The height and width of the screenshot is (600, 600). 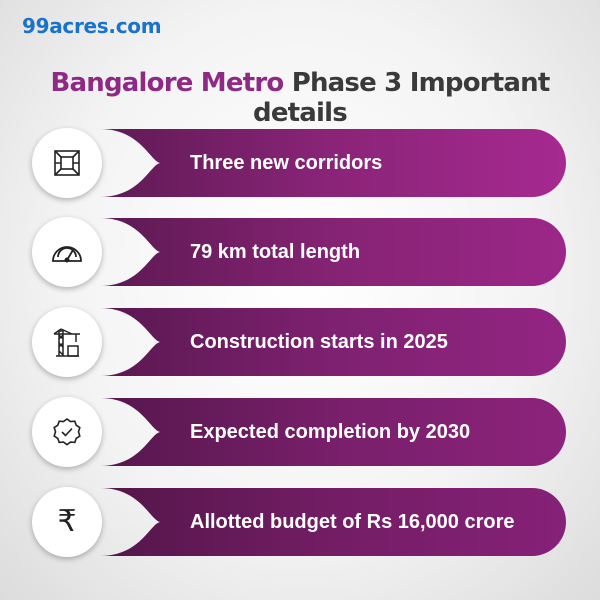 What do you see at coordinates (352, 522) in the screenshot?
I see `item-label: Allotted budget of Rs 16,000 crore` at bounding box center [352, 522].